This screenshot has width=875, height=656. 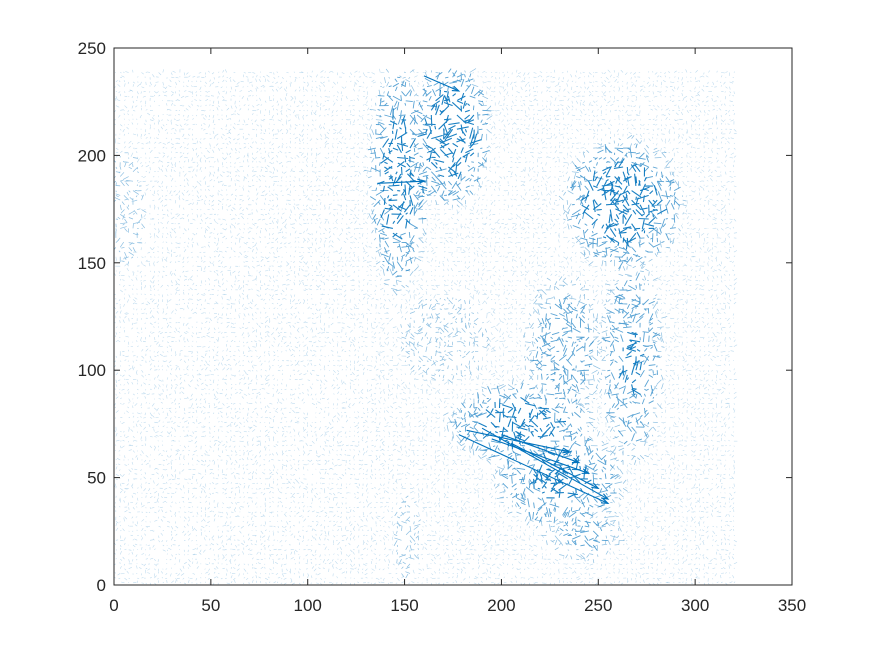 I want to click on x-tick-label: 250, so click(x=598, y=605).